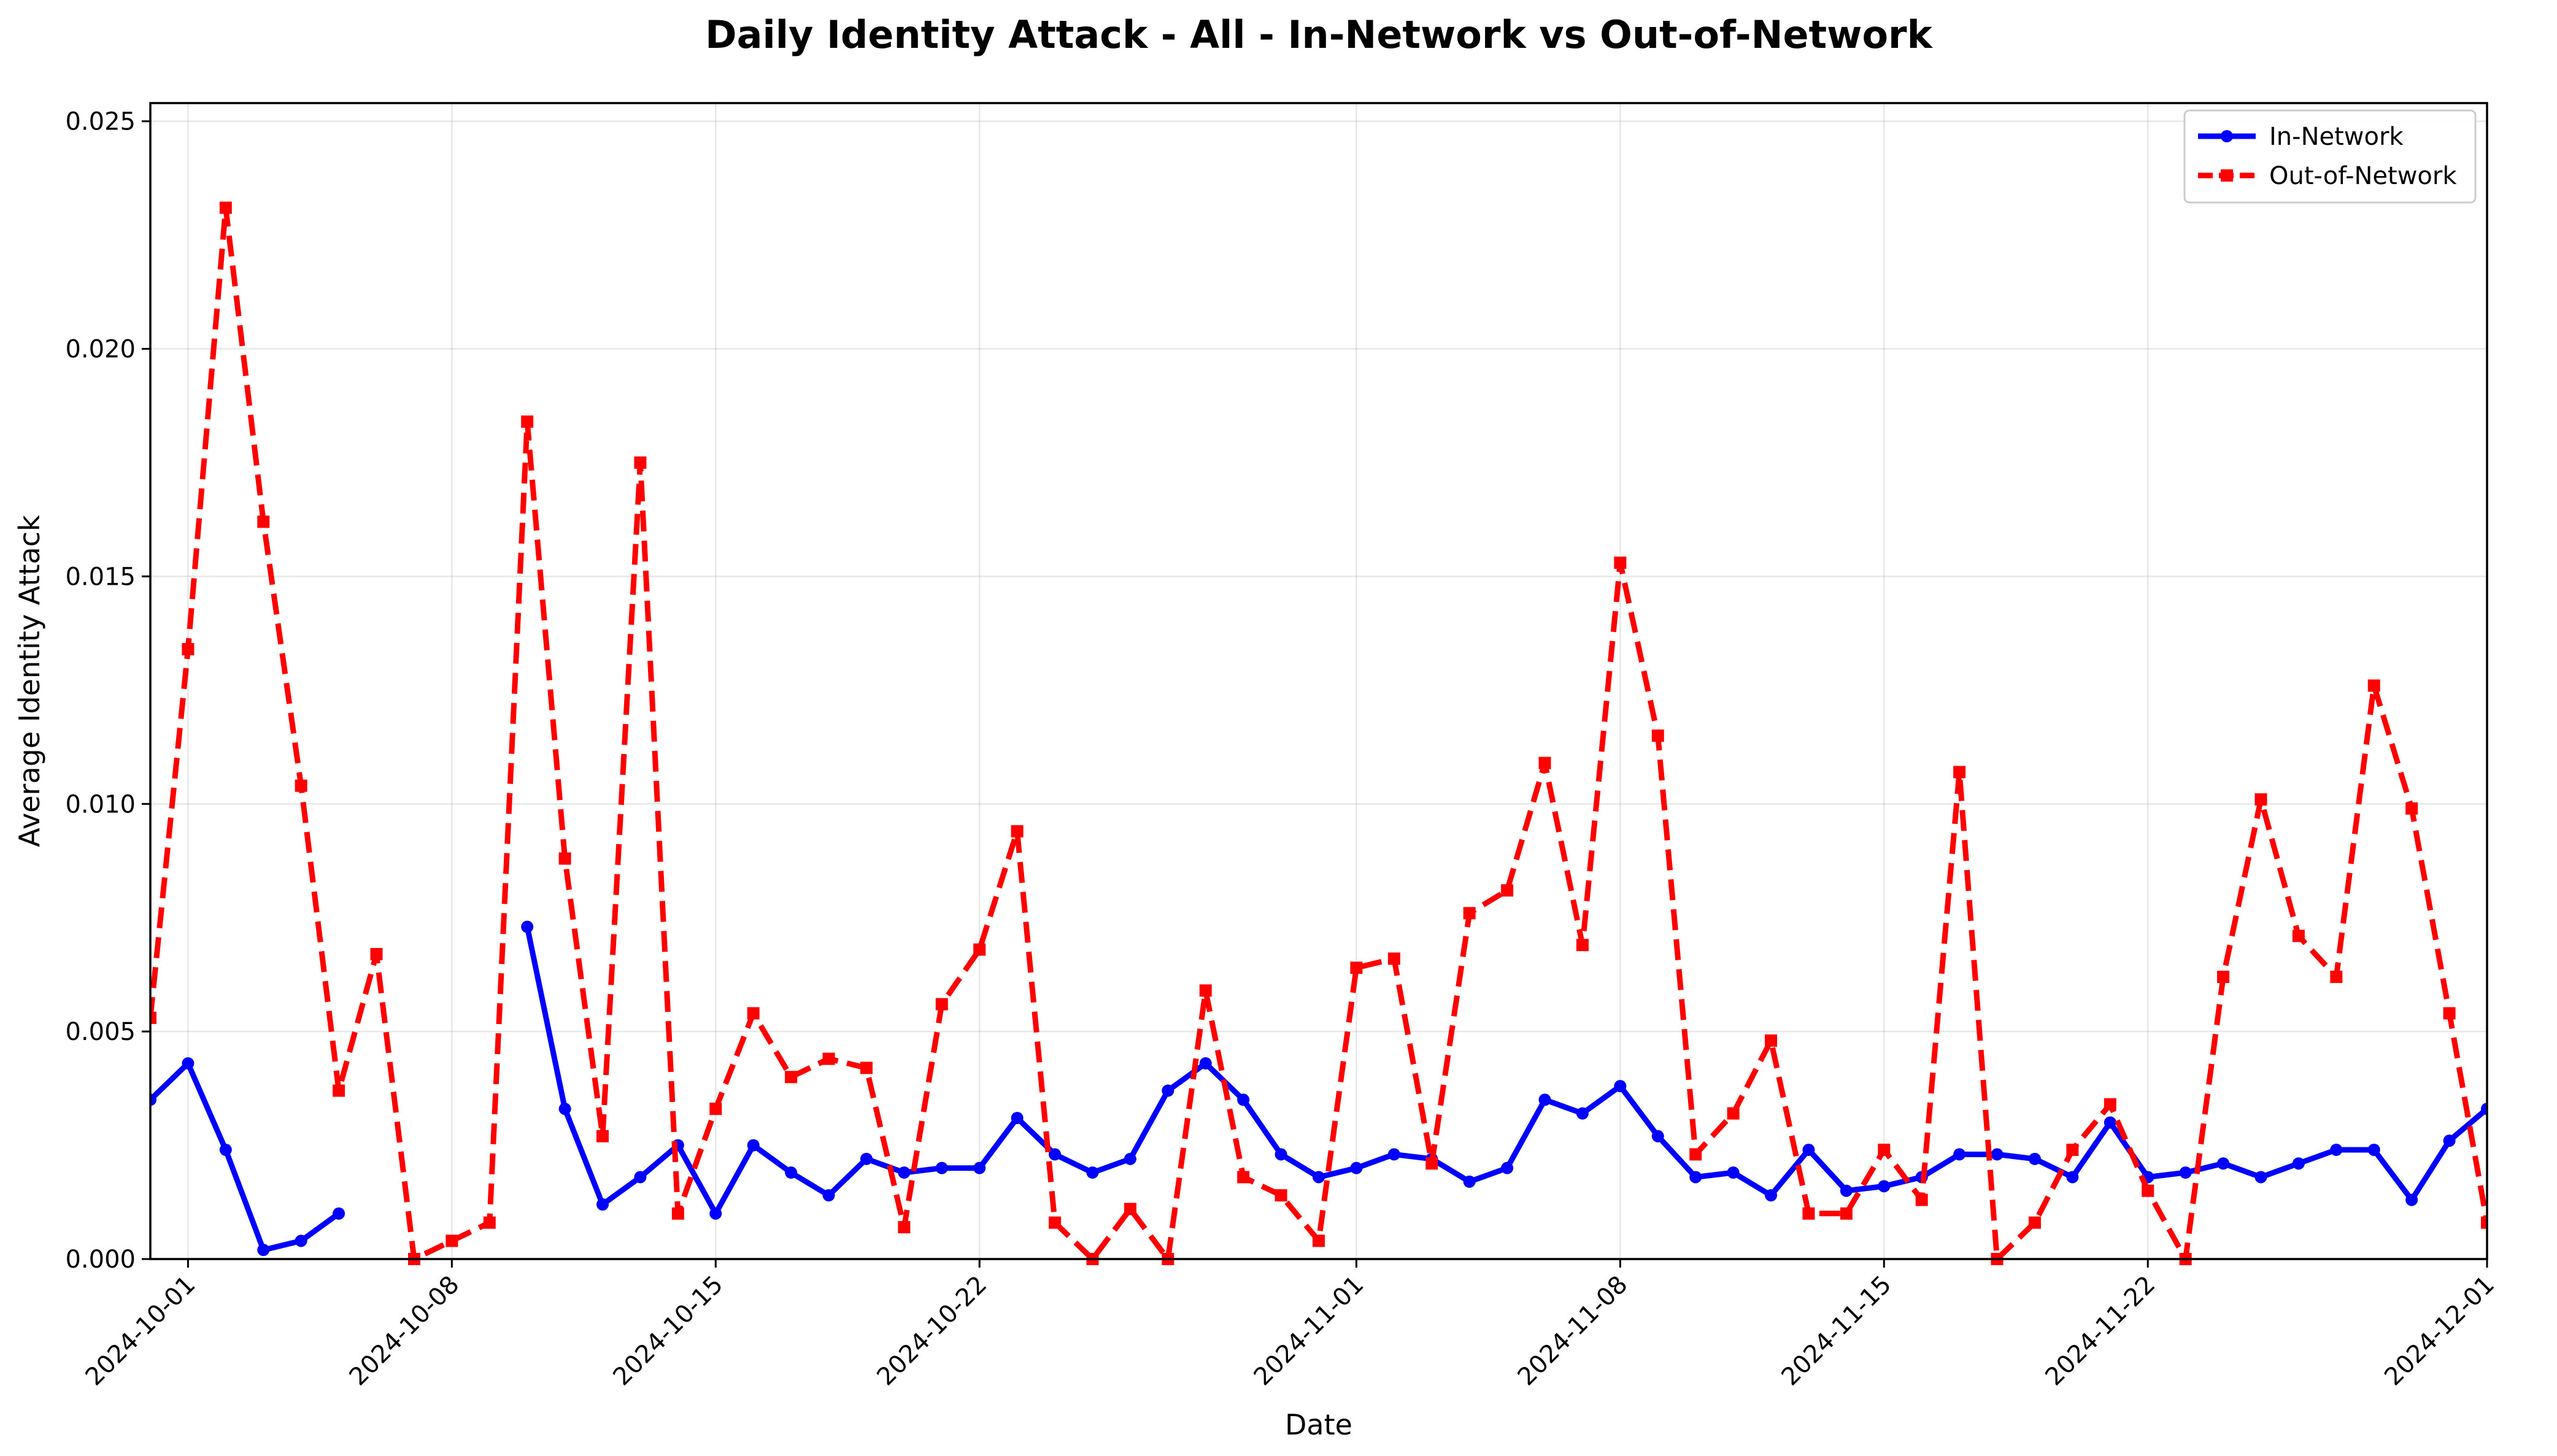 The height and width of the screenshot is (1456, 2557). Describe the element at coordinates (101, 122) in the screenshot. I see `y-tick-label: 0.025` at that location.